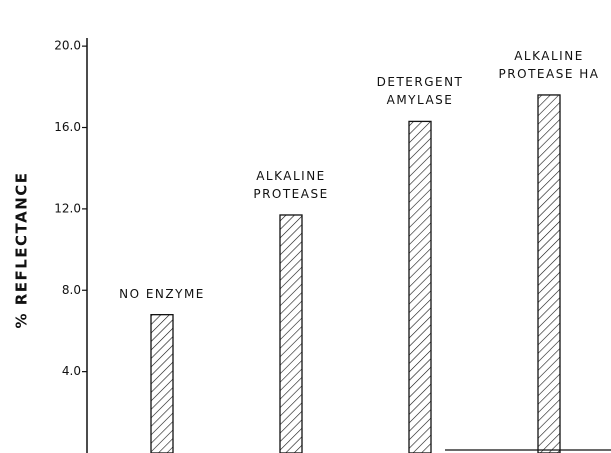  Describe the element at coordinates (162, 293) in the screenshot. I see `category-label: NO ENZYME` at that location.